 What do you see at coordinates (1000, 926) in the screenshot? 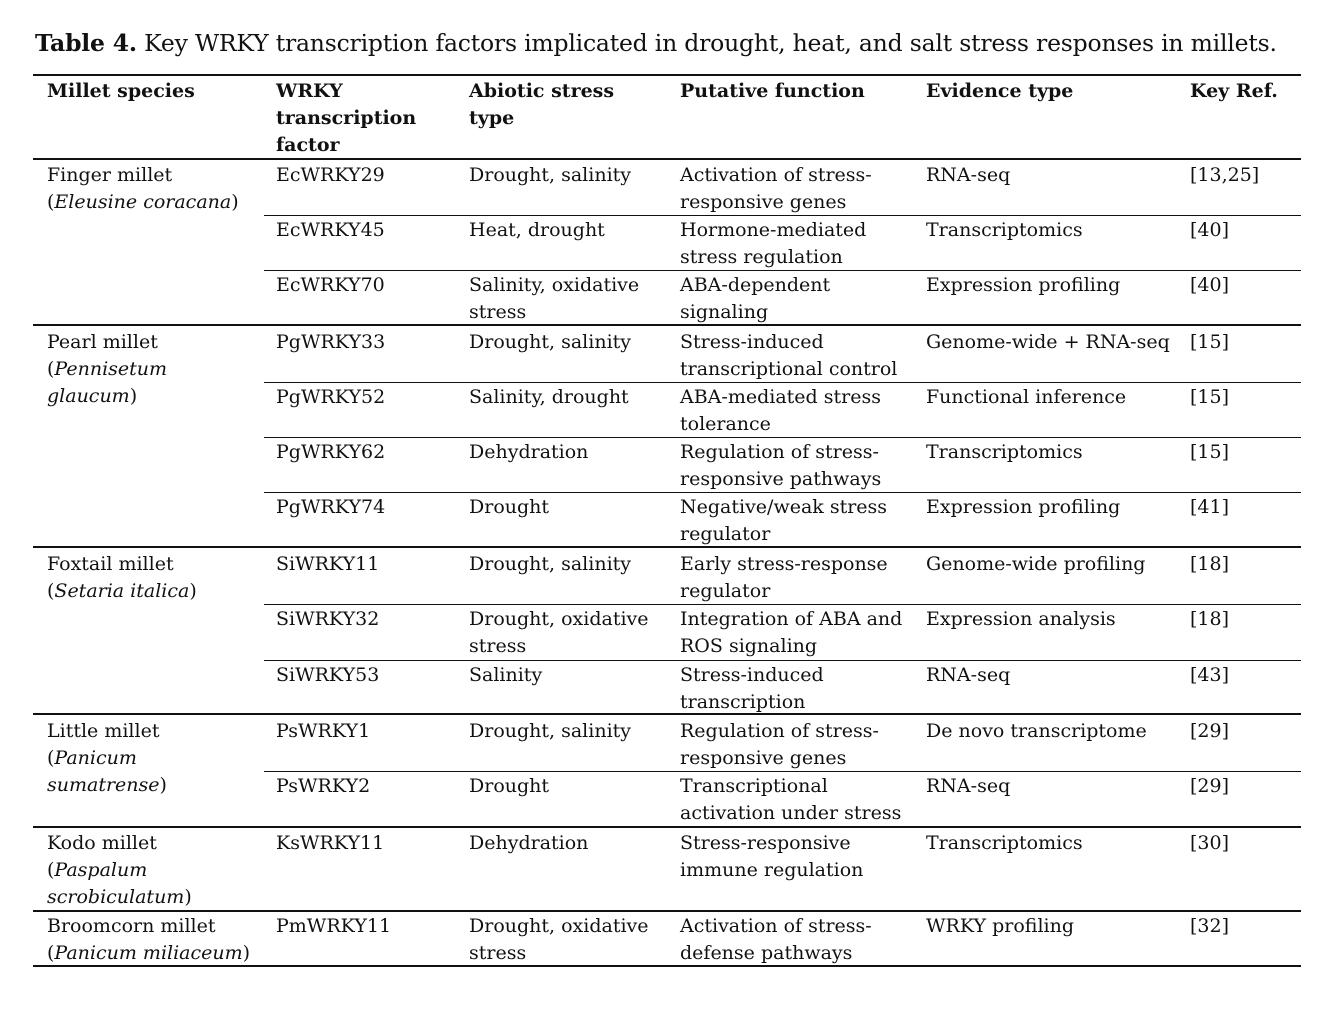
I see `cell-evidence-type: WRKY profiling` at bounding box center [1000, 926].